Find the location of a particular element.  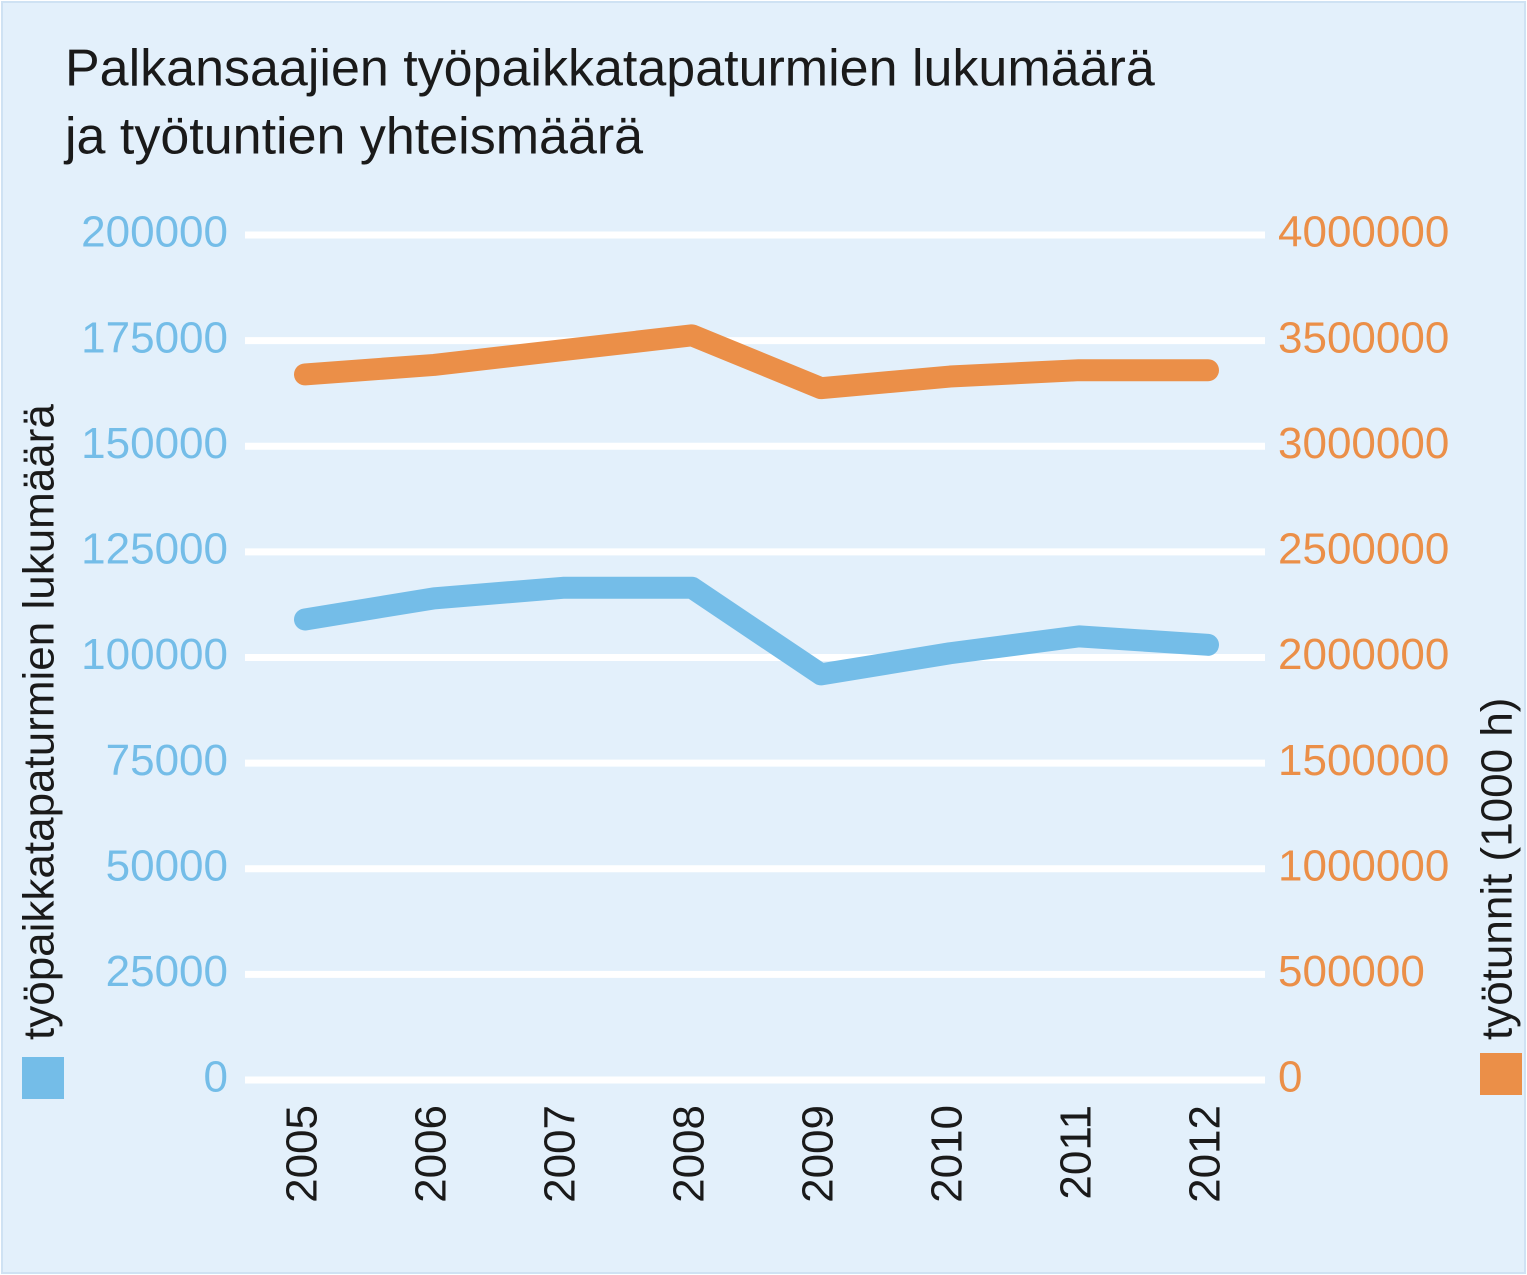

y2-tick-label: 1500000 is located at coordinates (1363, 760).